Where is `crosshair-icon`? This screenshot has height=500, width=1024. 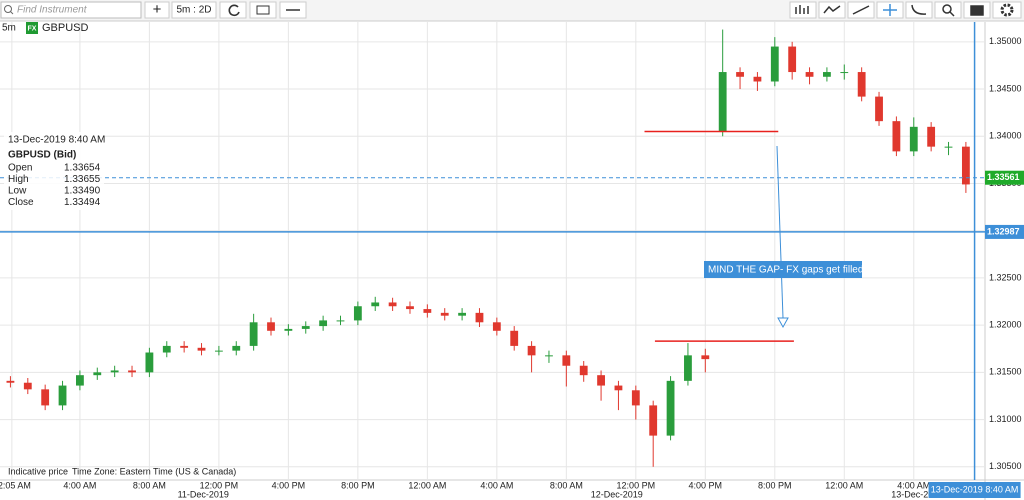
crosshair-icon is located at coordinates (890, 10).